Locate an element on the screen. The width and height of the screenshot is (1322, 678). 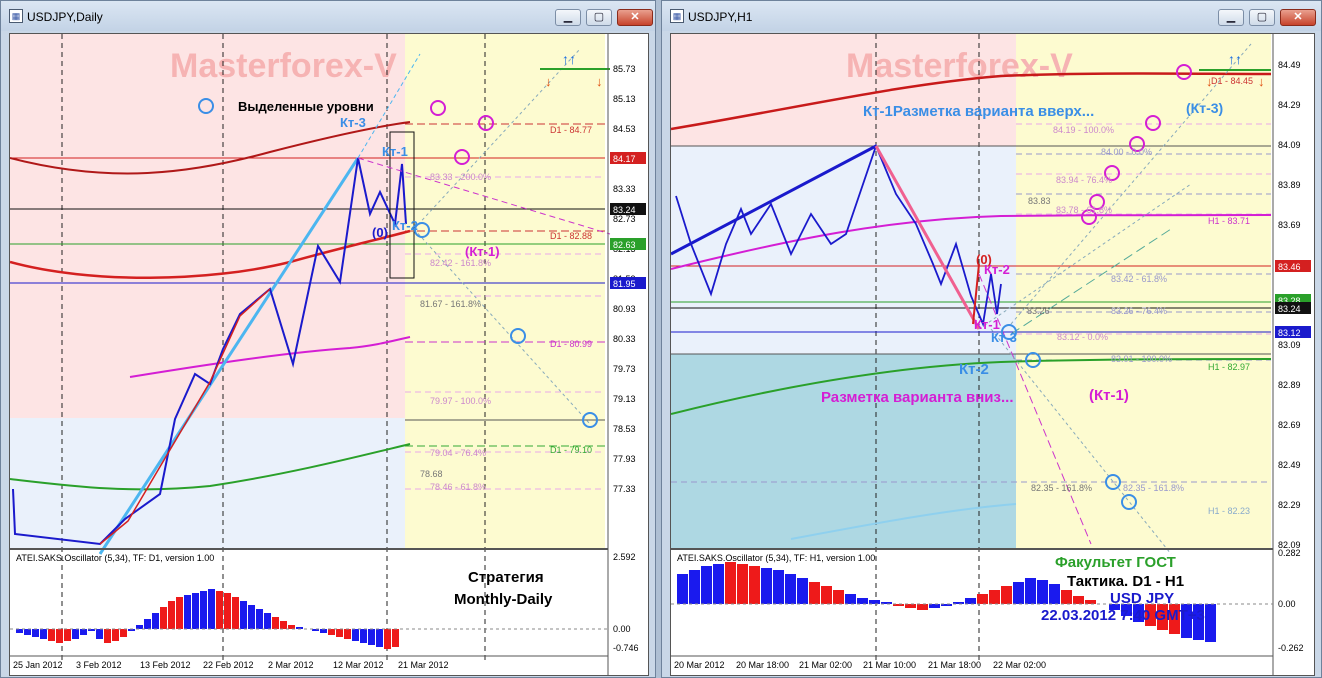
level-label: 83.01 - 100.0% is located at coordinates (1141, 359).